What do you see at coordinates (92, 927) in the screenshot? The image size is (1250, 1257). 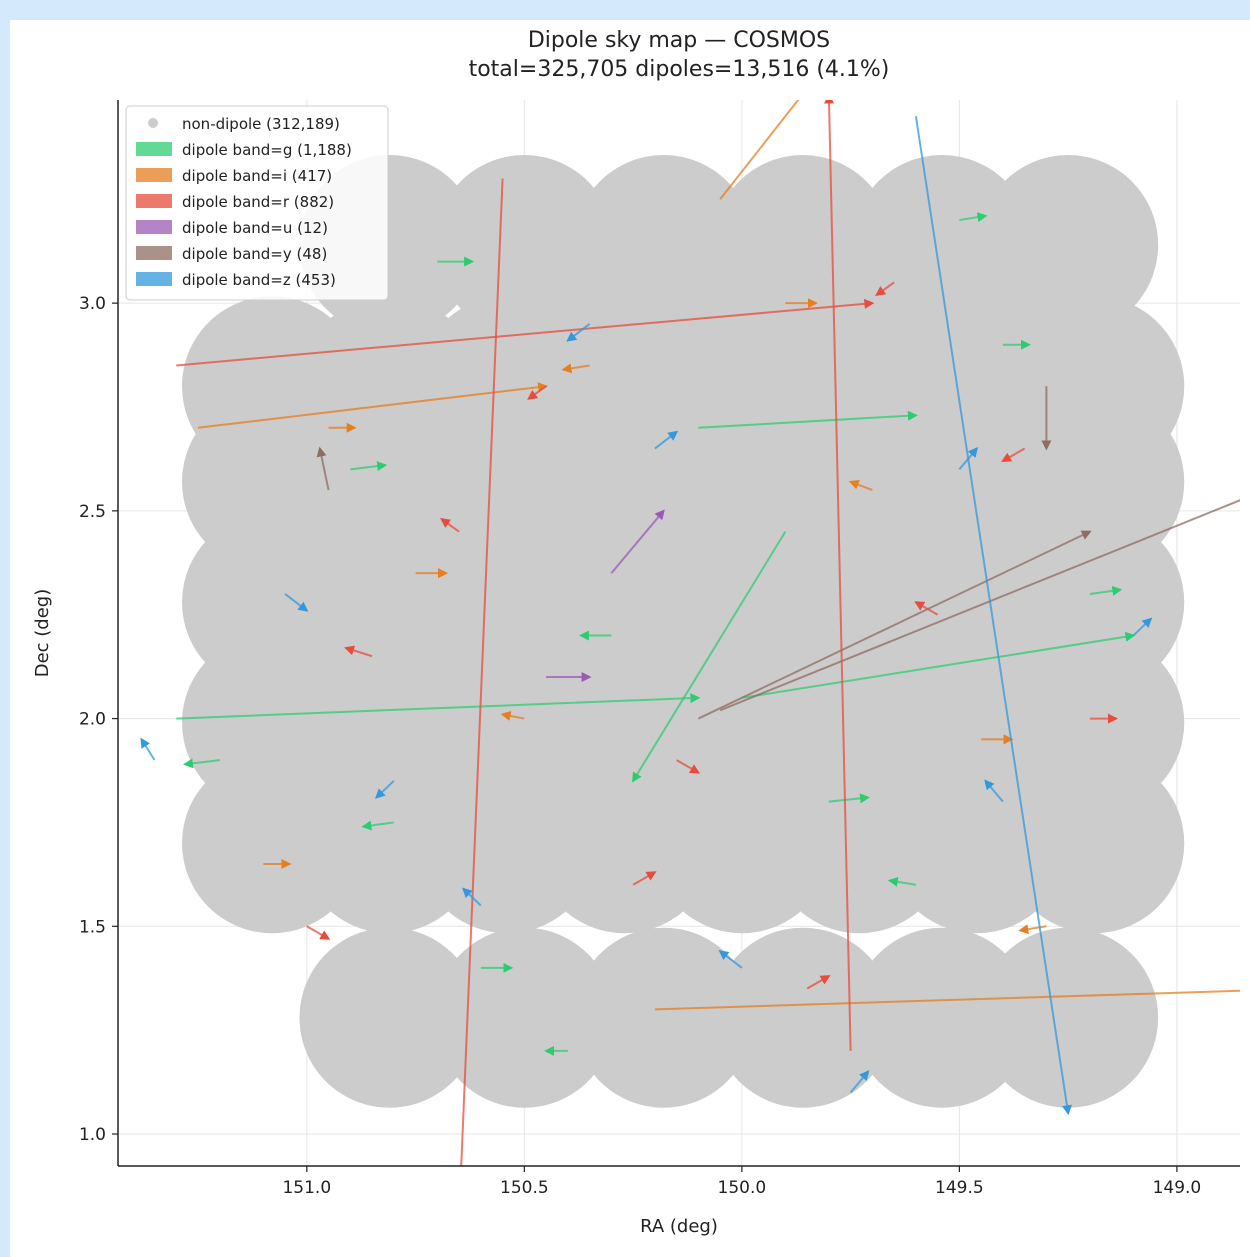 I see `y-tick-label: 1.5` at bounding box center [92, 927].